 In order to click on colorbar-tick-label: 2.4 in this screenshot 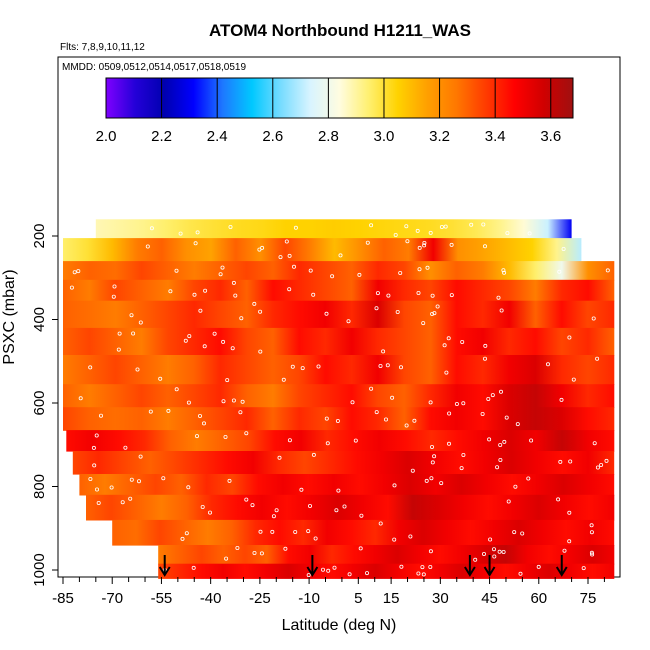, I will do `click(217, 136)`.